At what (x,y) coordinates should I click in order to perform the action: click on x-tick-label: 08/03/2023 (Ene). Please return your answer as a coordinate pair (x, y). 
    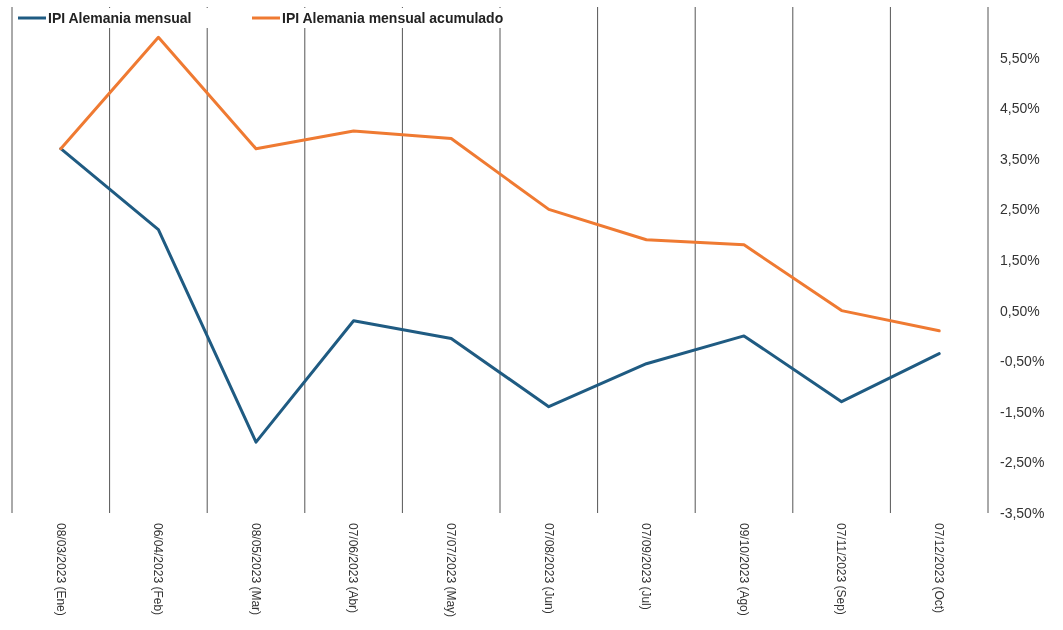
    Looking at the image, I should click on (60, 569).